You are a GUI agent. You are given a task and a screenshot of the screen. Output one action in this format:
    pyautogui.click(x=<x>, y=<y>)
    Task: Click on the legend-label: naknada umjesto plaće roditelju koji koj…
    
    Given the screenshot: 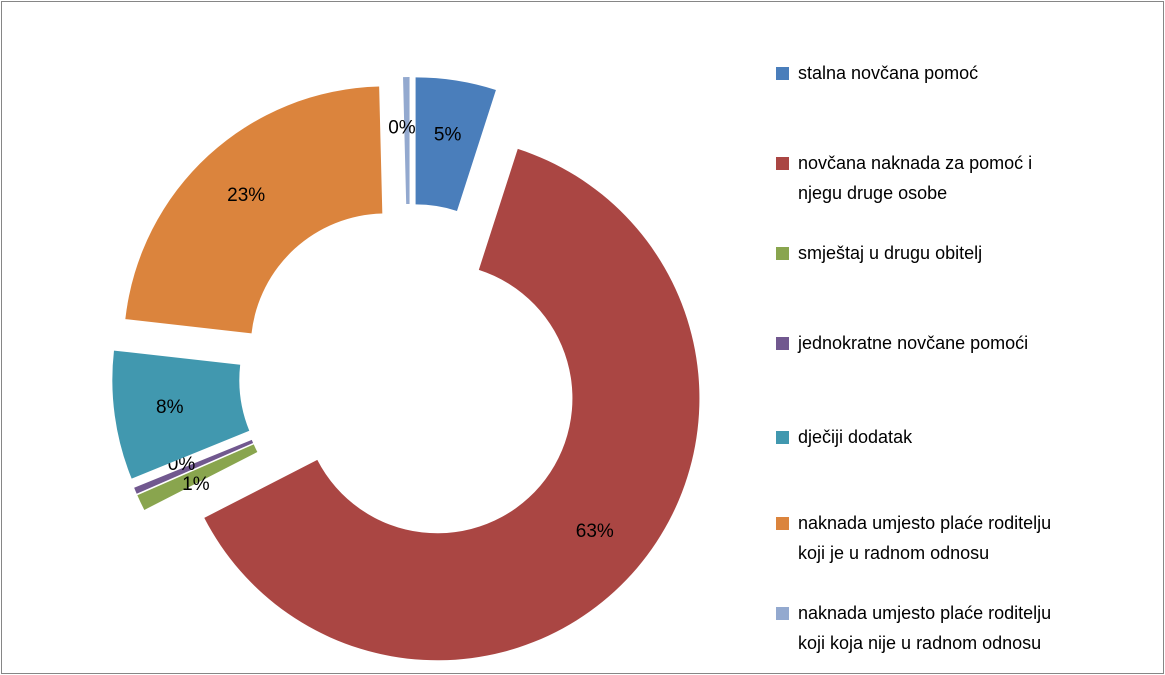 What is the action you would take?
    pyautogui.click(x=925, y=628)
    